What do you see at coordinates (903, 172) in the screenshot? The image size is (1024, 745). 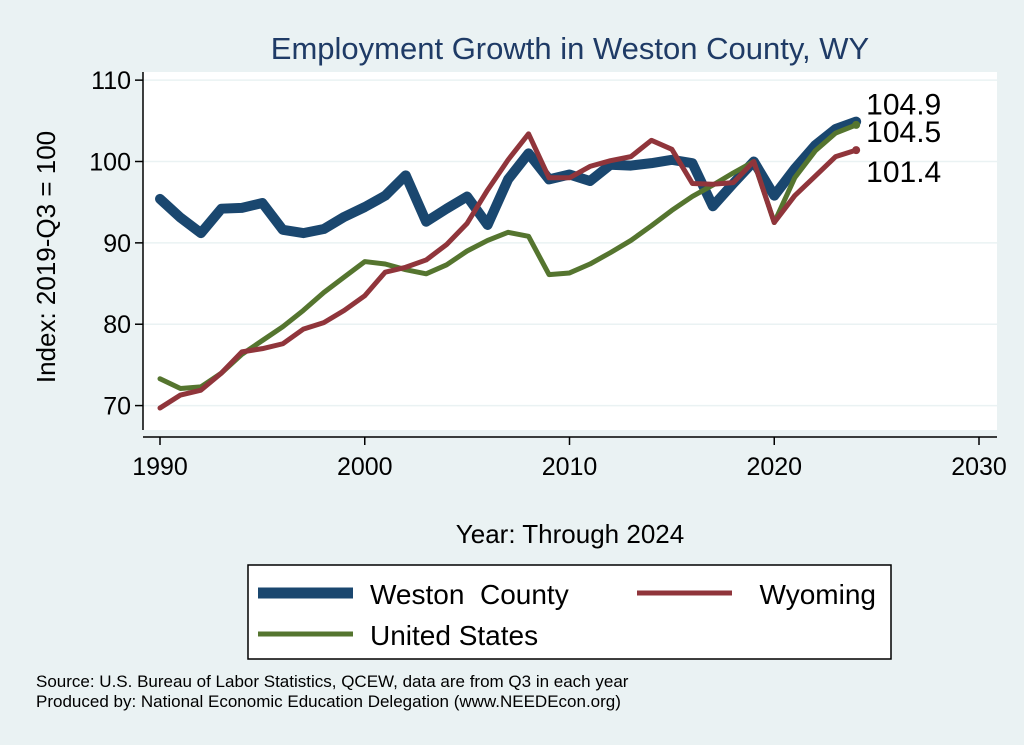 I see `end-value-label: 101.4` at bounding box center [903, 172].